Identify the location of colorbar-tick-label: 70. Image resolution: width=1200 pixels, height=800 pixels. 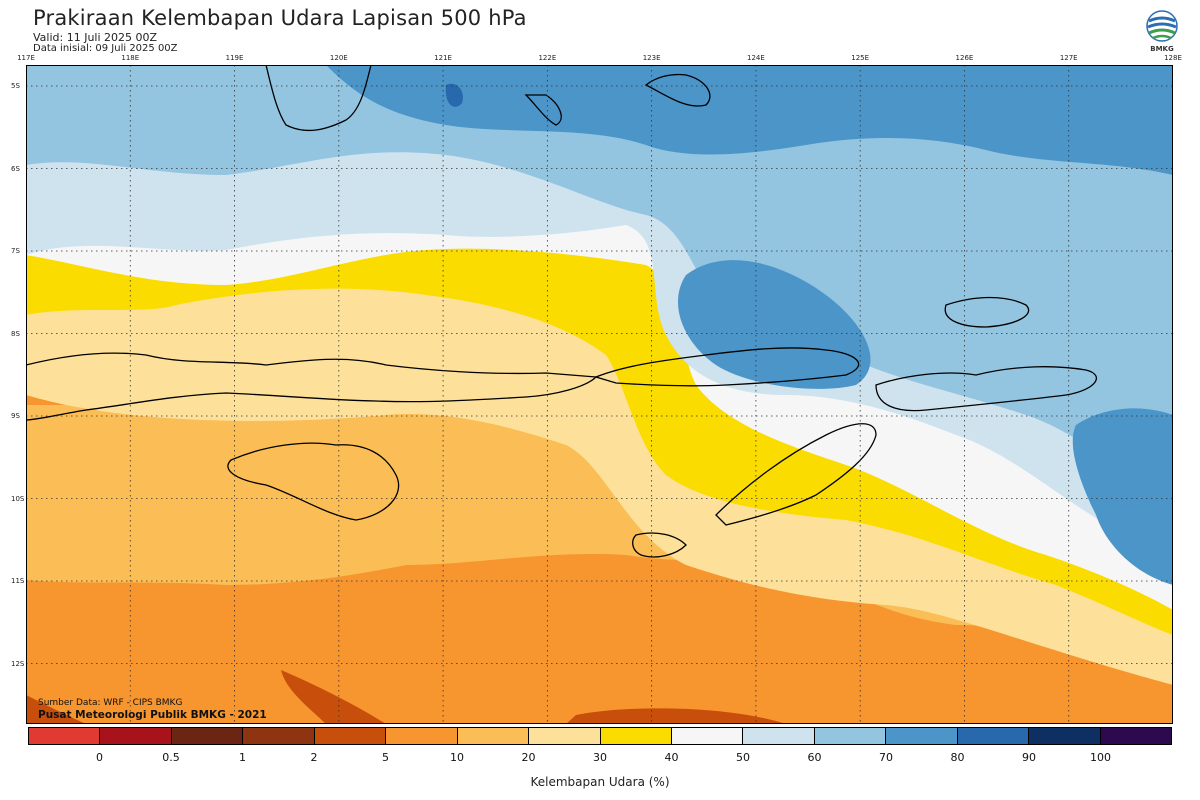
(886, 757).